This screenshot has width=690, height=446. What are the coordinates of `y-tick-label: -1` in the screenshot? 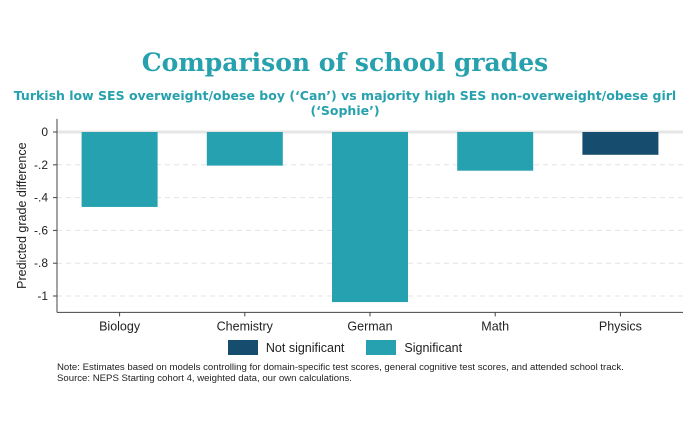 It's located at (42, 296).